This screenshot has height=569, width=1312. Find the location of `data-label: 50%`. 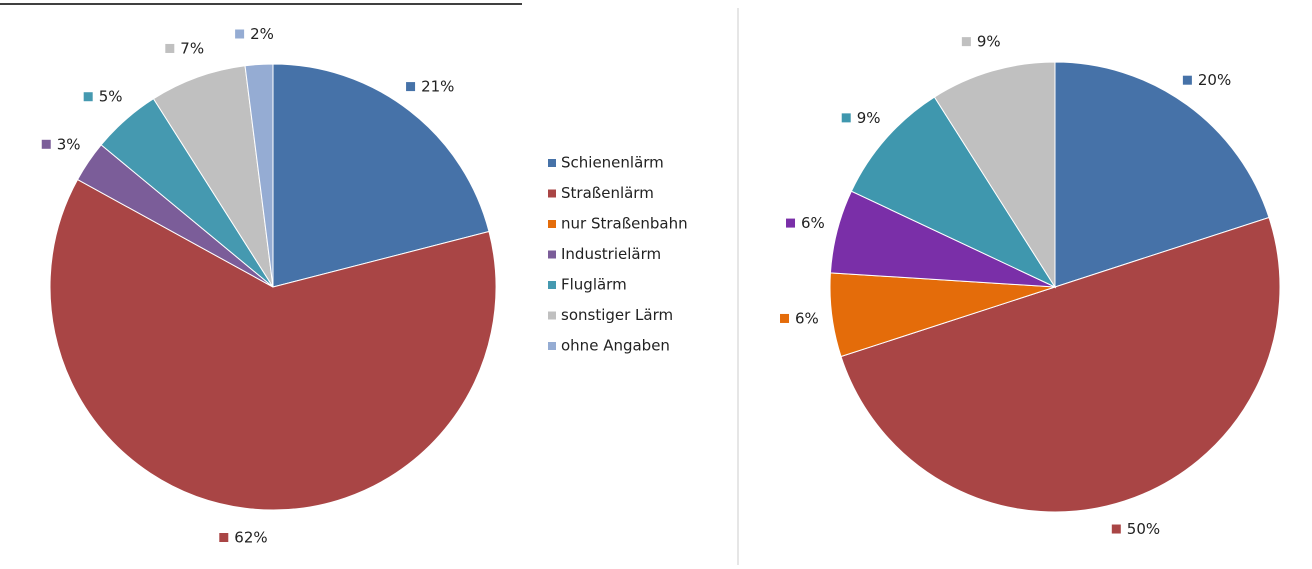

data-label: 50% is located at coordinates (1143, 529).